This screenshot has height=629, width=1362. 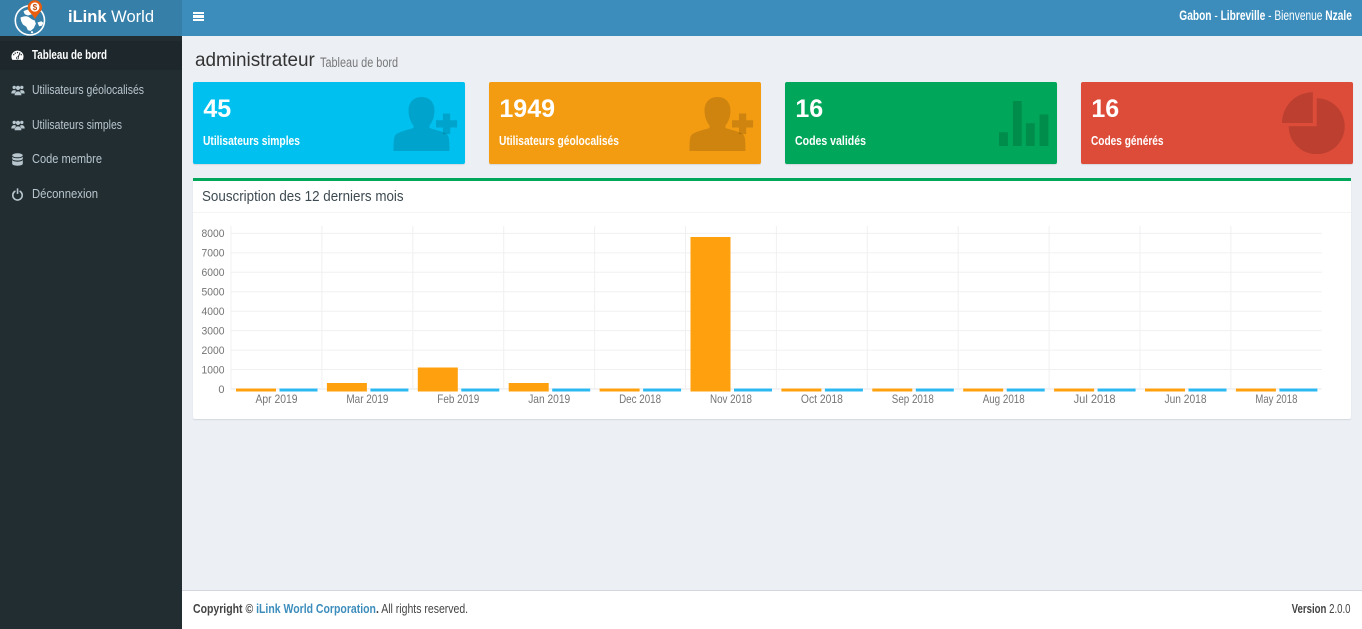 I want to click on svg-text: 3000, so click(x=213, y=331).